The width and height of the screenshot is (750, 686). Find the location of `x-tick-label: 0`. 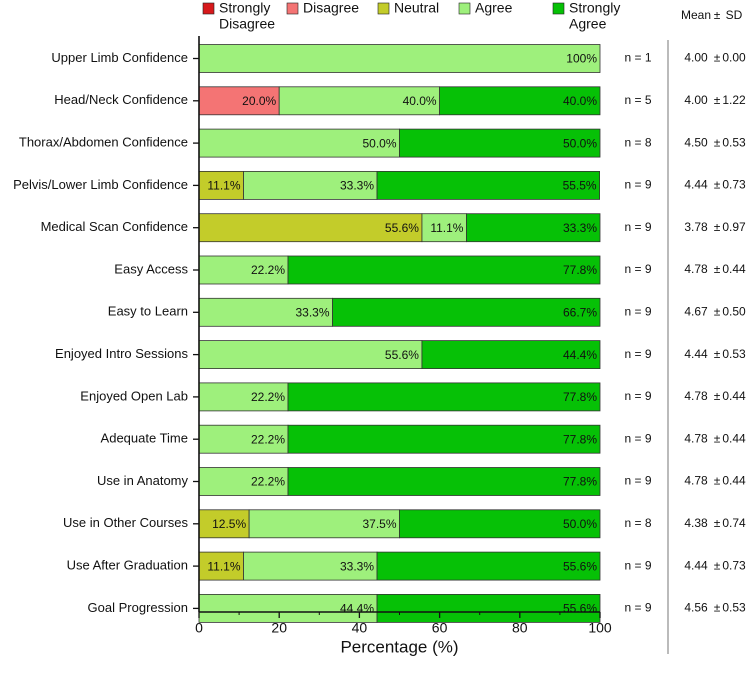

x-tick-label: 0 is located at coordinates (199, 628).